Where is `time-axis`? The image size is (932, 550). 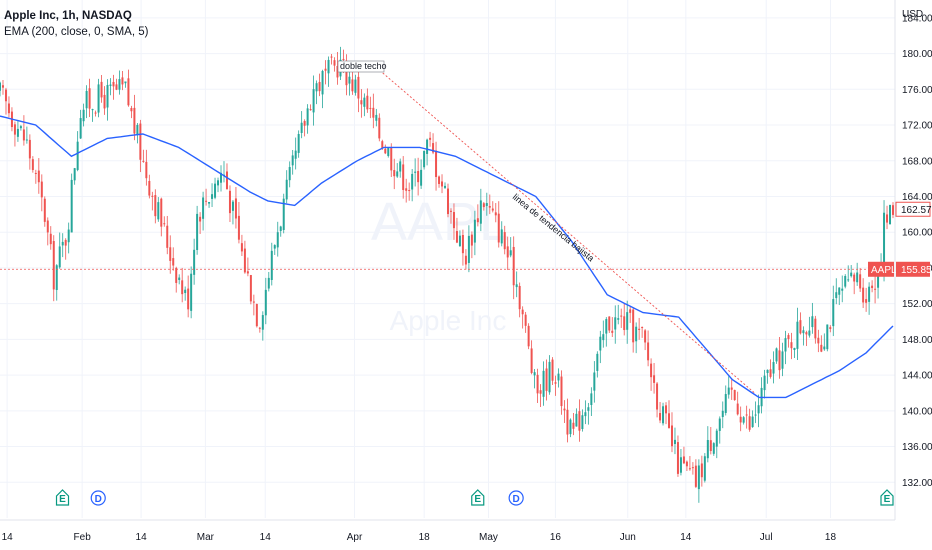
time-axis is located at coordinates (466, 535).